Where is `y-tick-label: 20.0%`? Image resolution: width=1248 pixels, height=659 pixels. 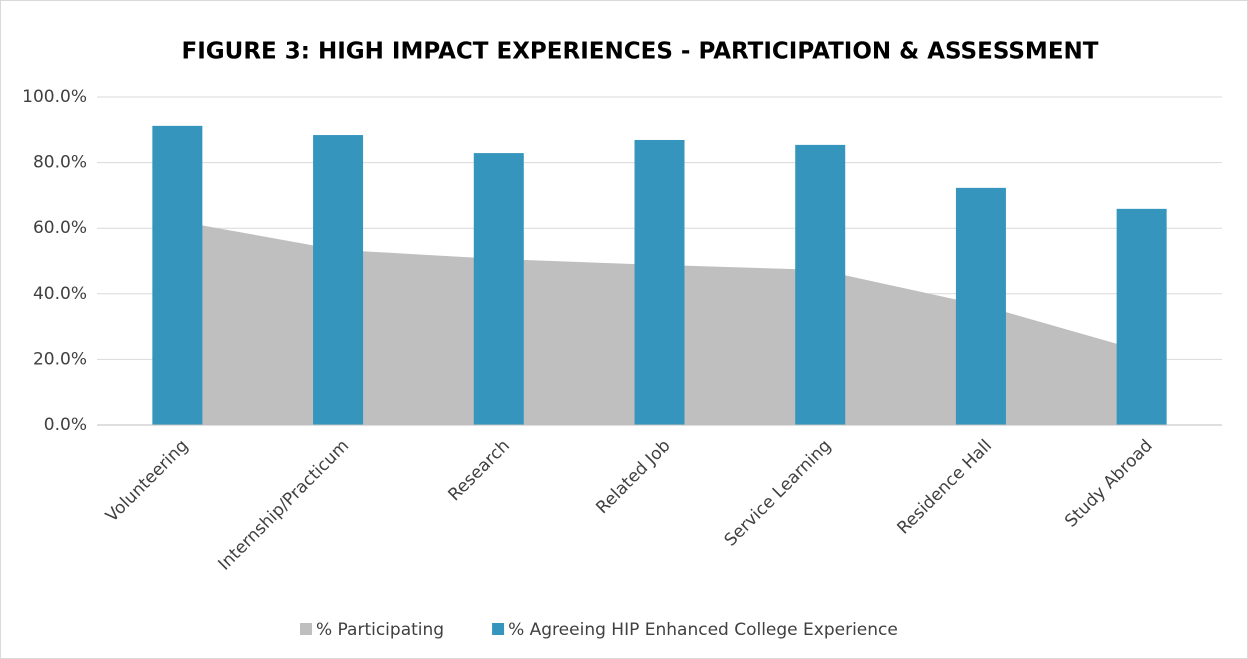
y-tick-label: 20.0% is located at coordinates (60, 359).